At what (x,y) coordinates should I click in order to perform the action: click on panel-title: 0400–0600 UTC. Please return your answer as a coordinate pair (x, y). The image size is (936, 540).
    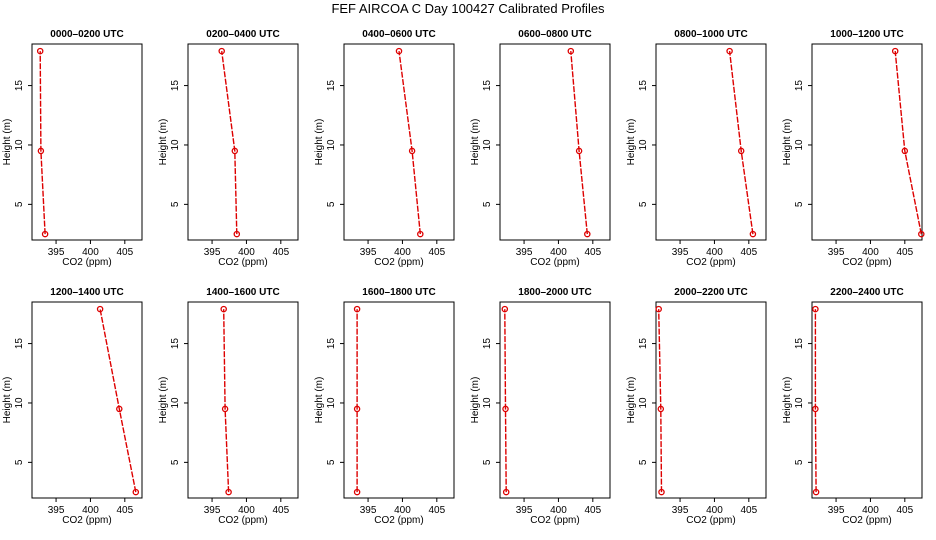
    Looking at the image, I should click on (398, 34).